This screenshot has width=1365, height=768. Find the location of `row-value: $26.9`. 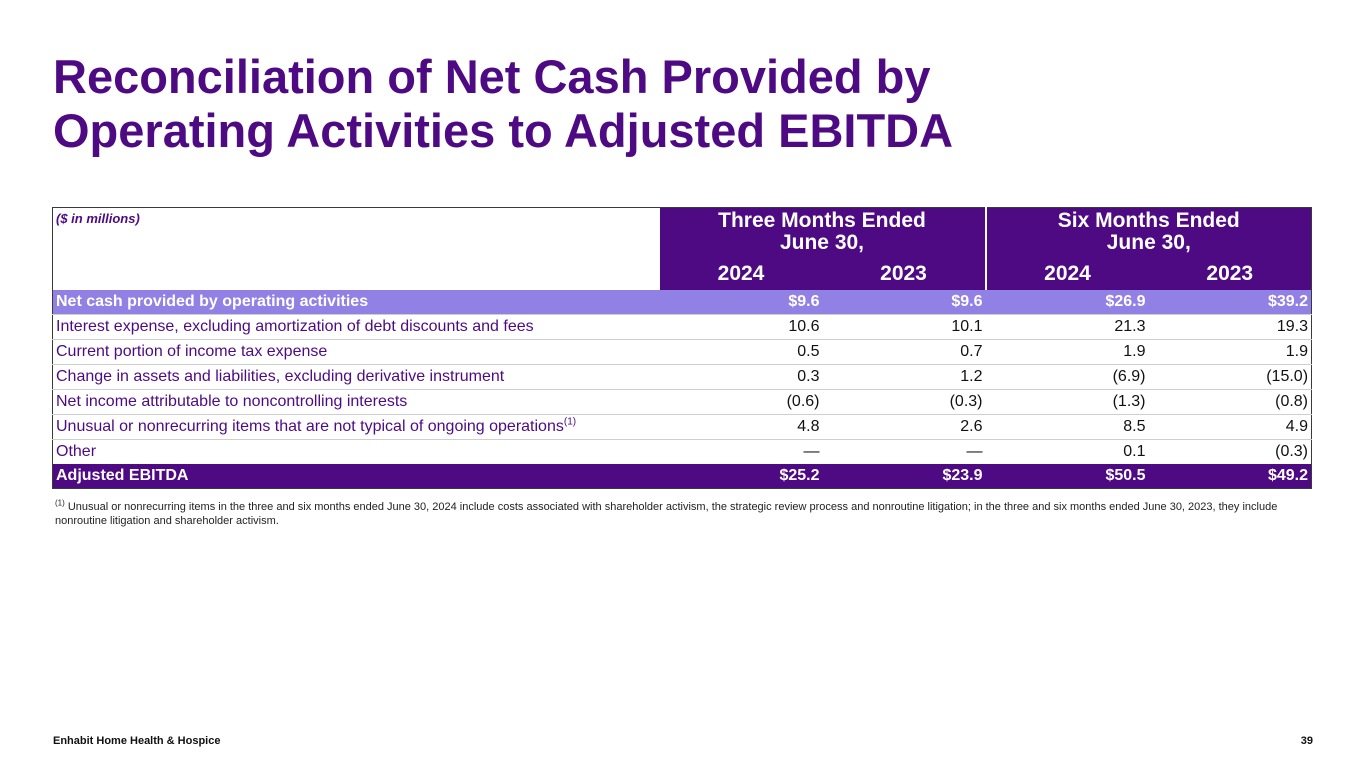

row-value: $26.9 is located at coordinates (1067, 302).